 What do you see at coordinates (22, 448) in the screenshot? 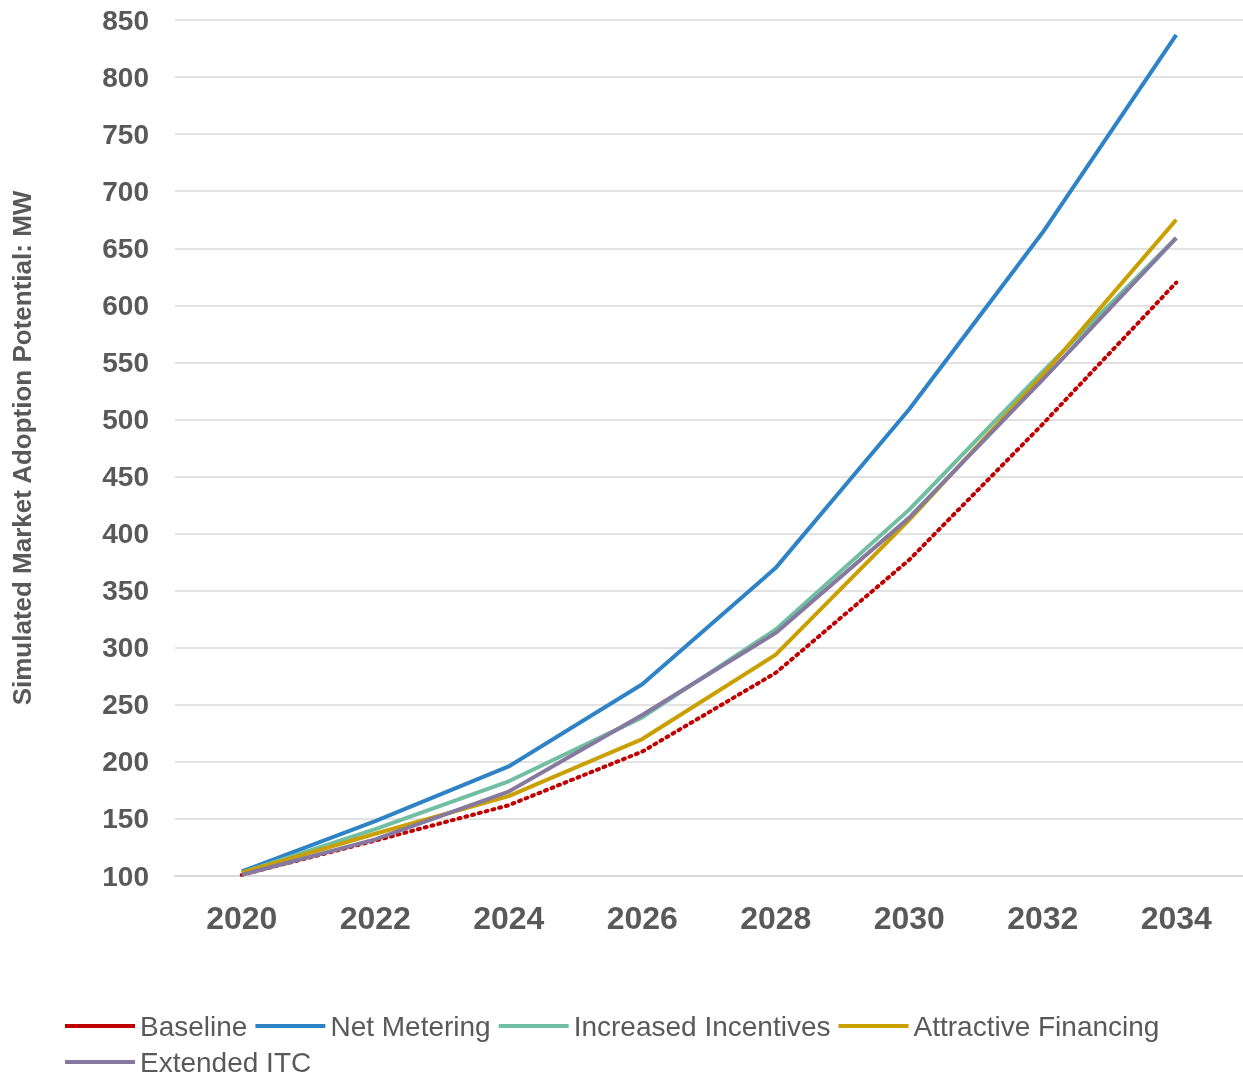
I see `y-axis-title: Simulated Market Adoption Potential: MW` at bounding box center [22, 448].